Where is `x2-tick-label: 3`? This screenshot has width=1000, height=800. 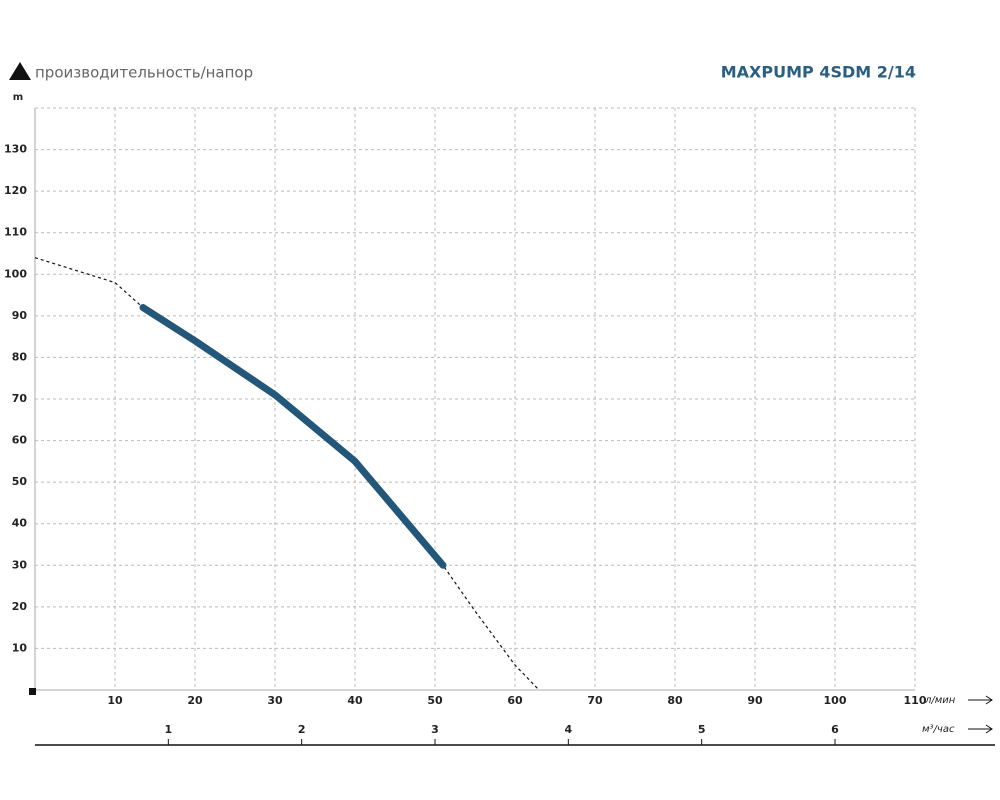 x2-tick-label: 3 is located at coordinates (435, 729).